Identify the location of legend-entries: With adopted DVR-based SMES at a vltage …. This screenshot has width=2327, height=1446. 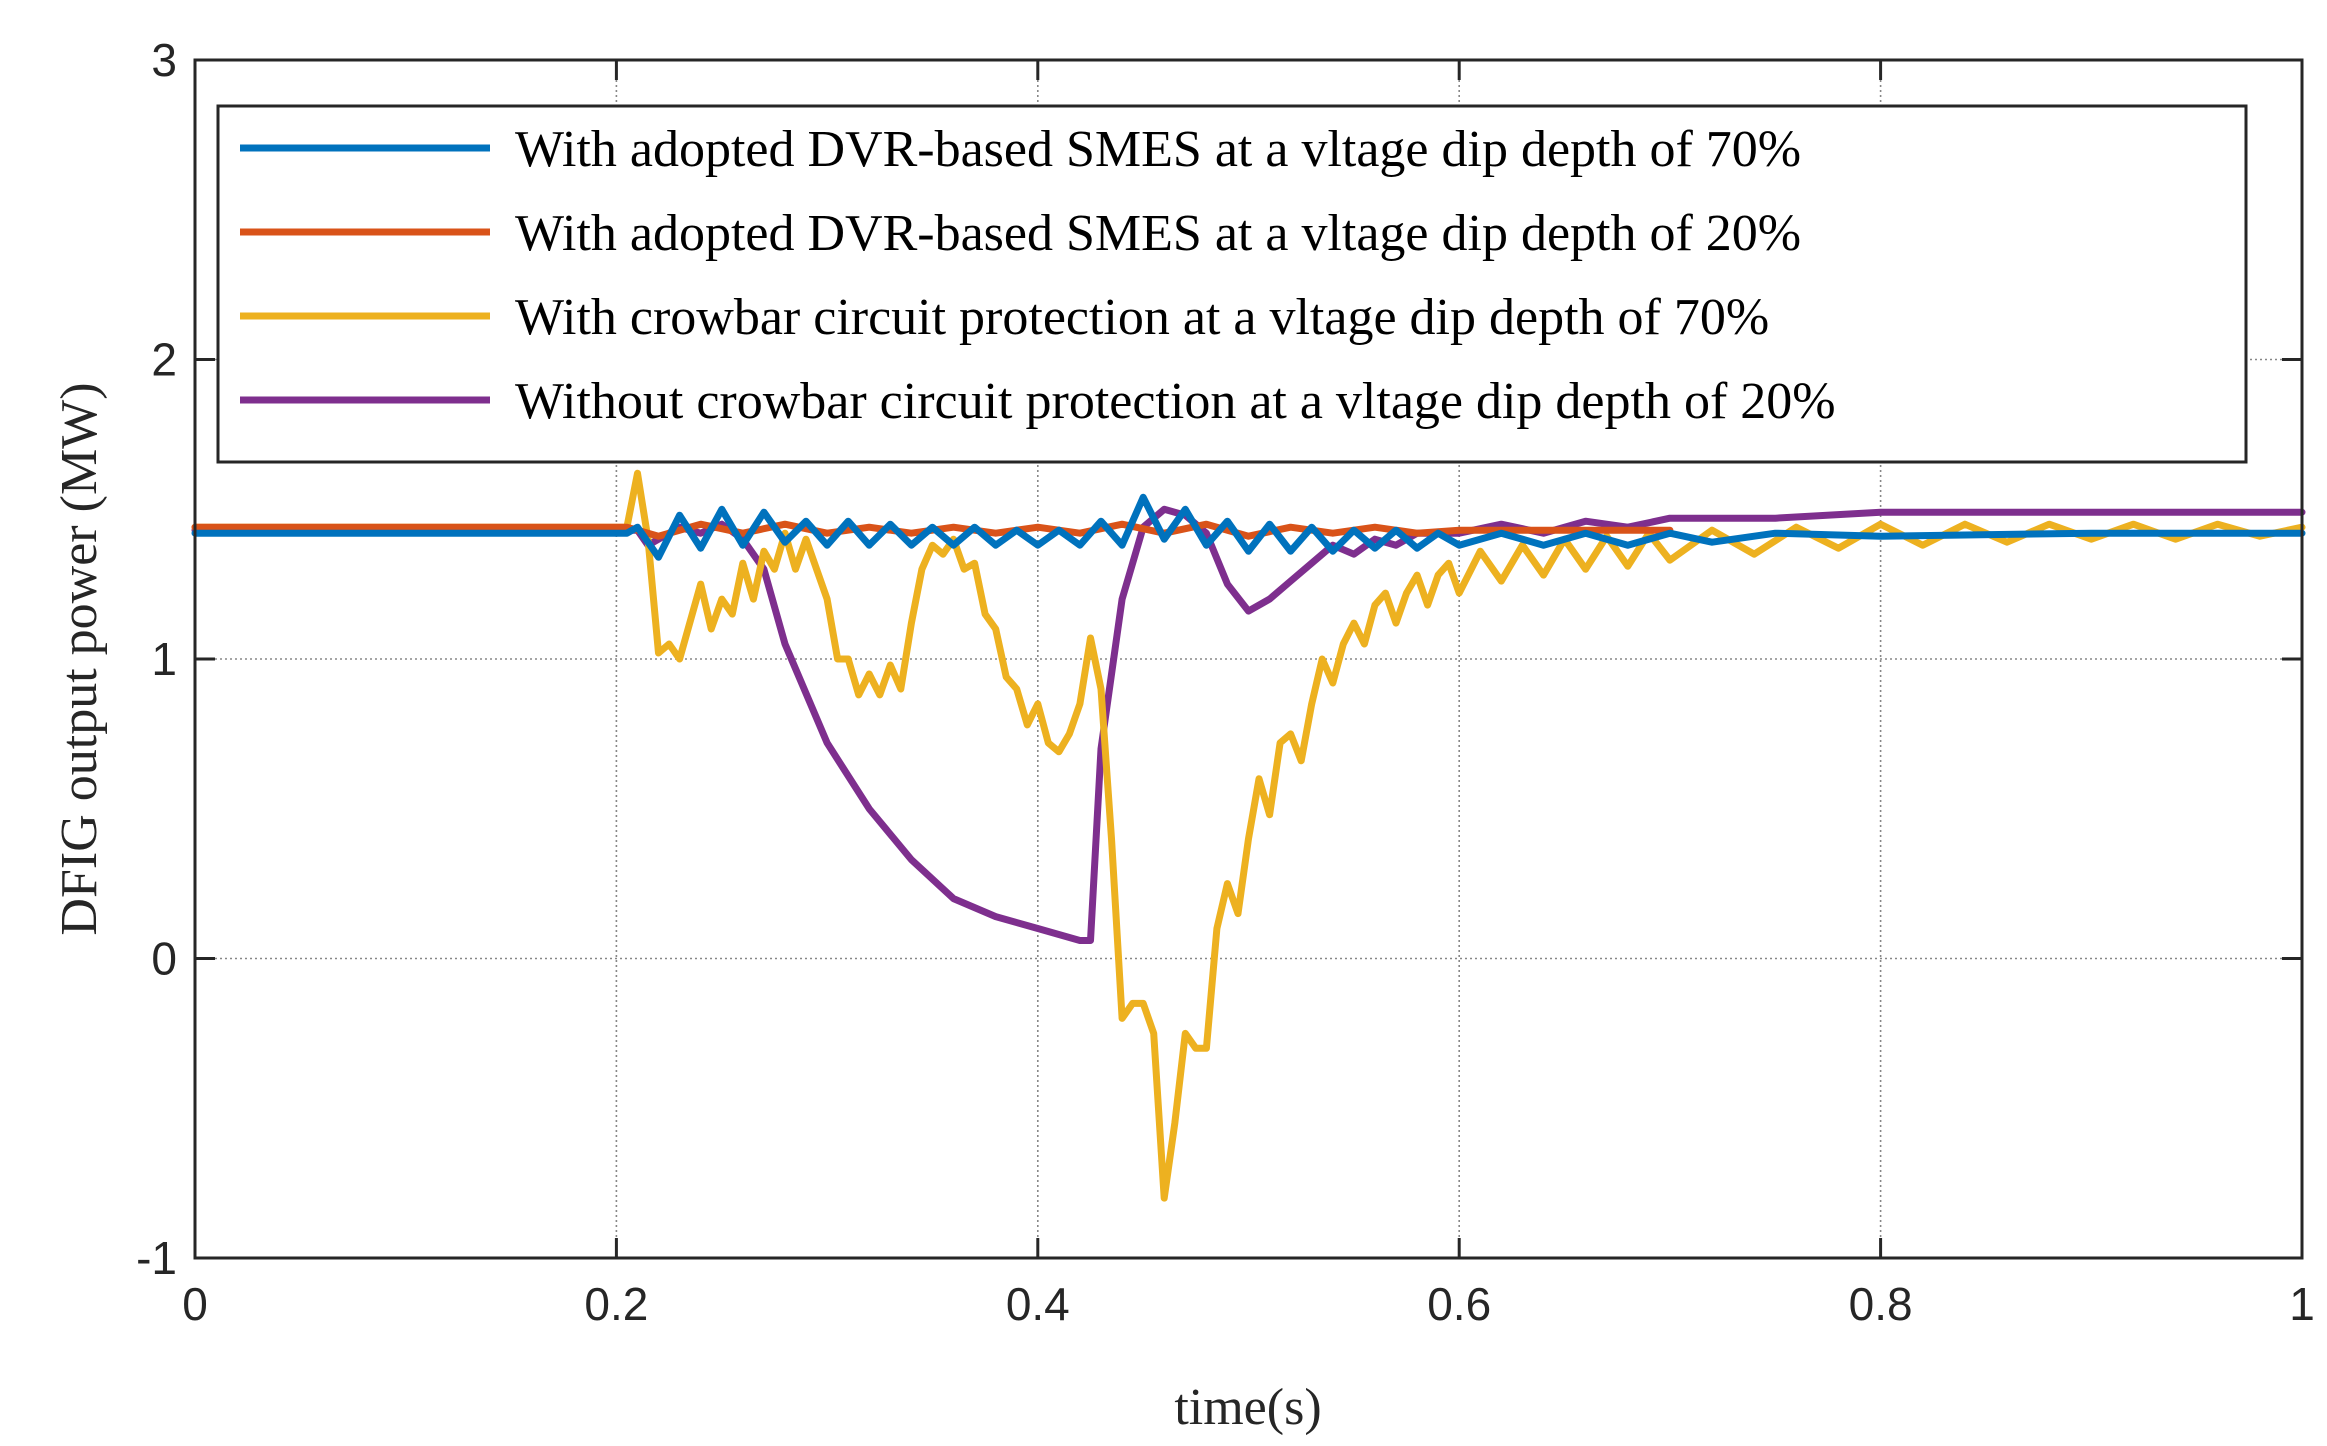
(1038, 275).